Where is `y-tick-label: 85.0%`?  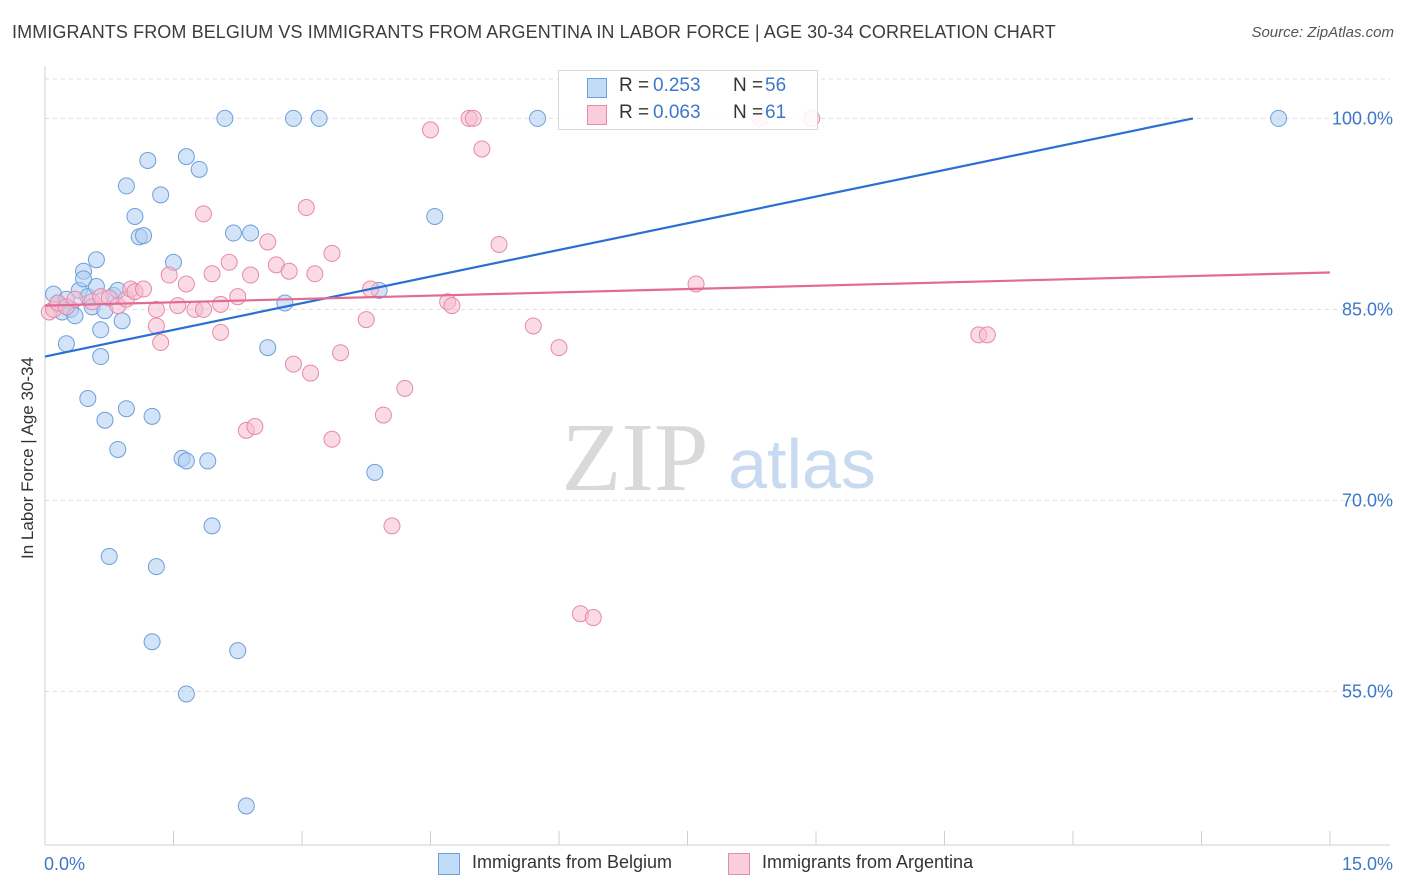
y-tick-label: 85.0% is located at coordinates (1367, 309).